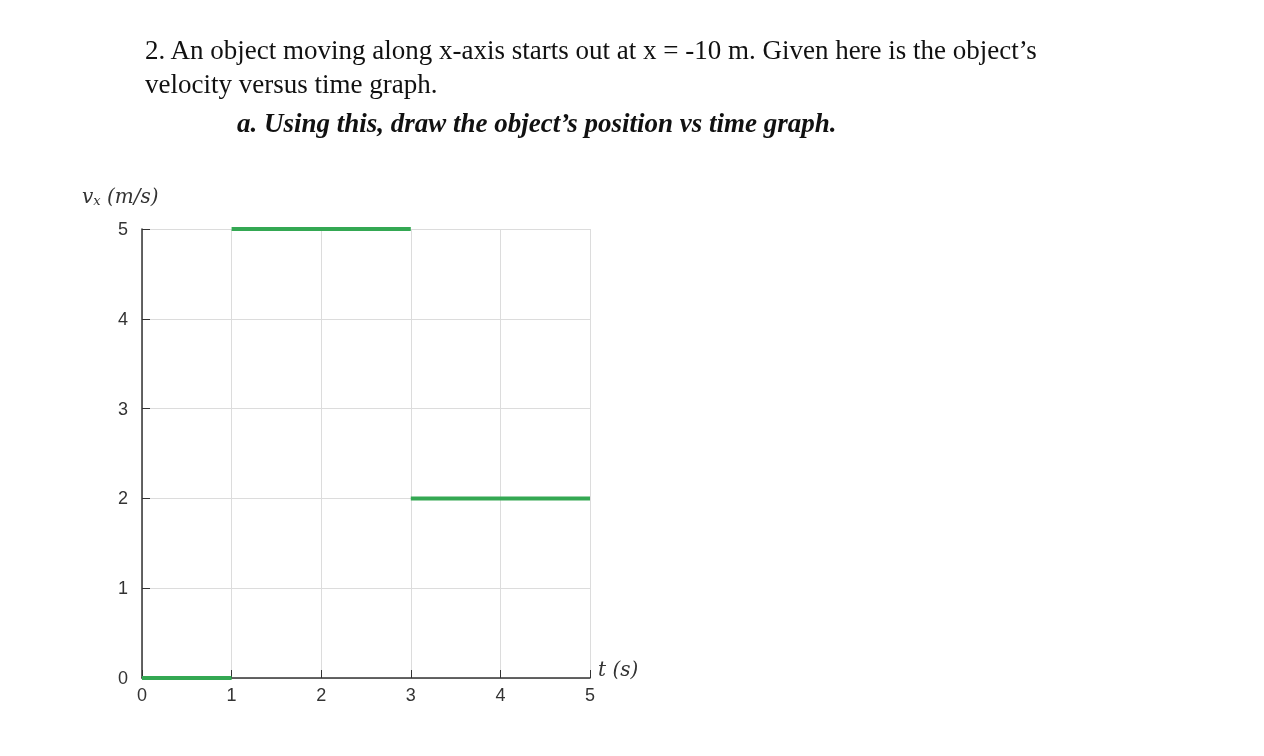 The height and width of the screenshot is (756, 1264). Describe the element at coordinates (120, 195) in the screenshot. I see `y-axis-title: vx (m/s)` at that location.